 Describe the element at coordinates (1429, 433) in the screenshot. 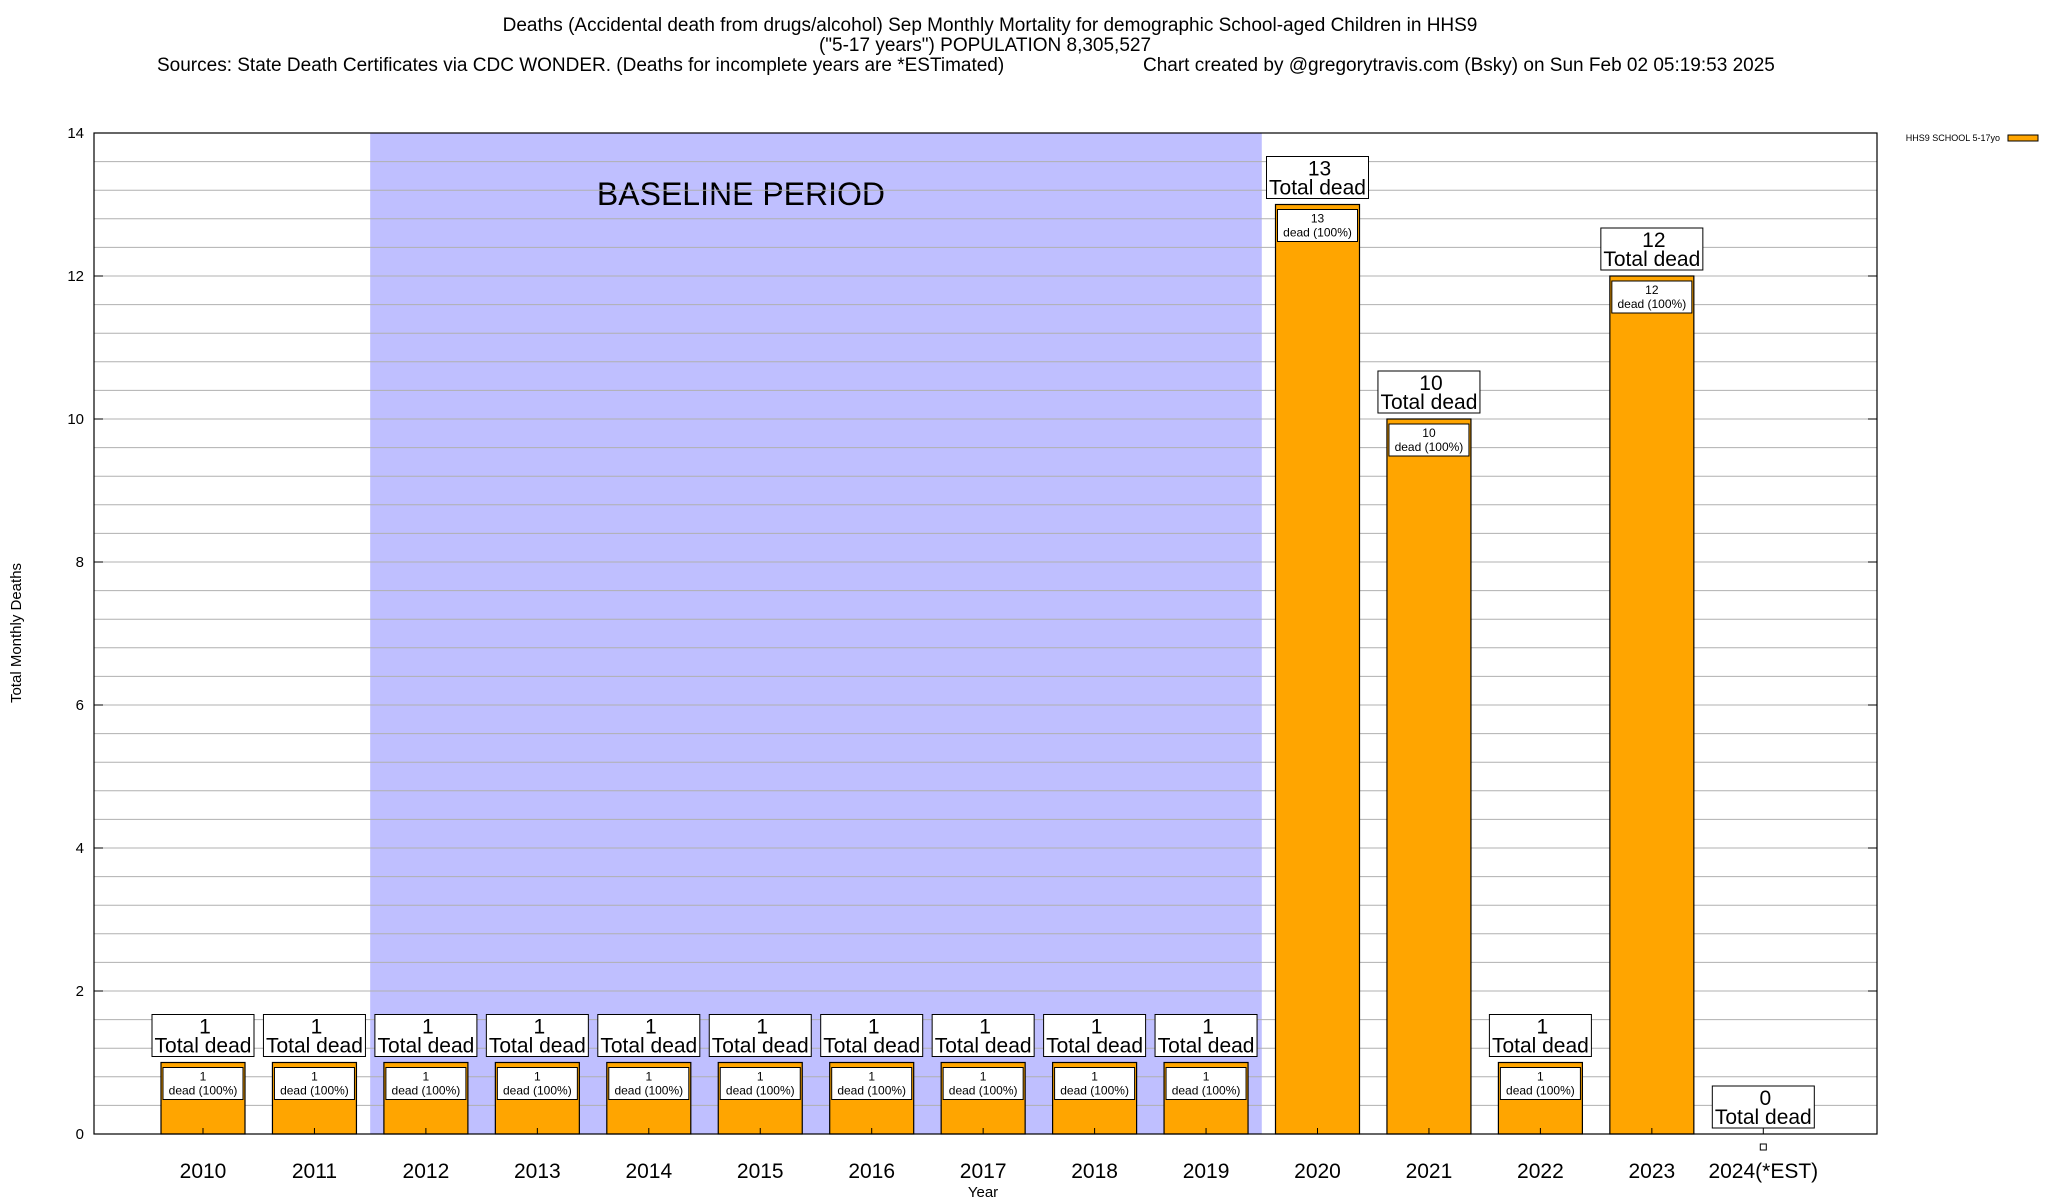

I see `inner-label-count: 10` at that location.